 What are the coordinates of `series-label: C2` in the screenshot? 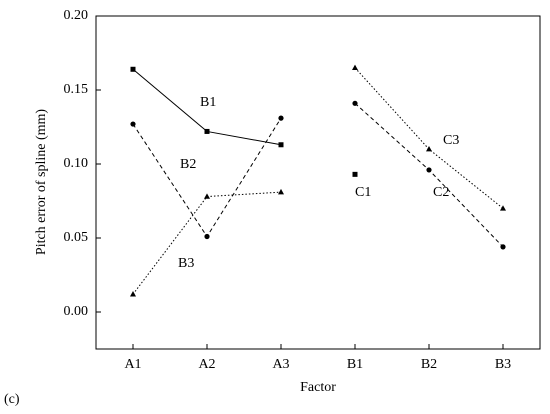 It's located at (441, 192).